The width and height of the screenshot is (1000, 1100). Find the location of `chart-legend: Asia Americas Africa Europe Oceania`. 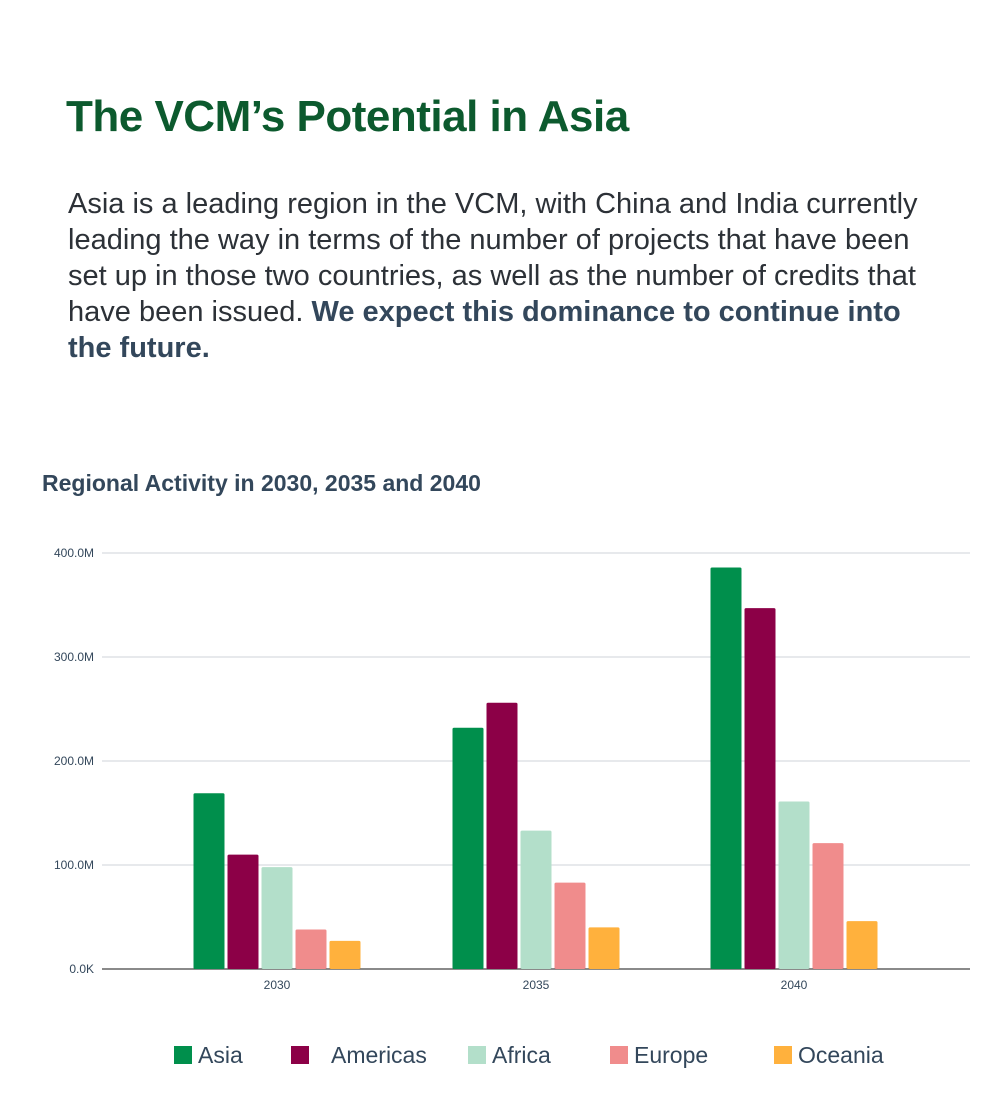

chart-legend: Asia Americas Africa Europe Oceania is located at coordinates (500, 1055).